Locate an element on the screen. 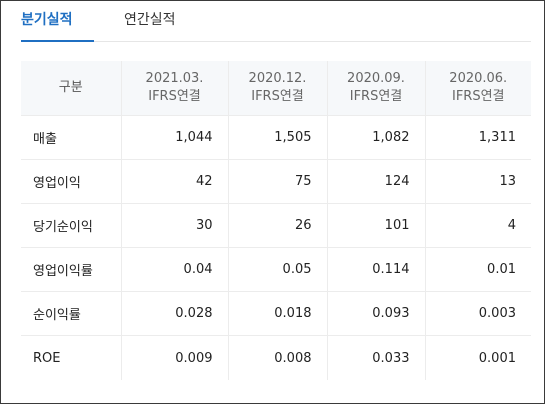  column-header: 2020.06. IFRS연결 is located at coordinates (478, 88).